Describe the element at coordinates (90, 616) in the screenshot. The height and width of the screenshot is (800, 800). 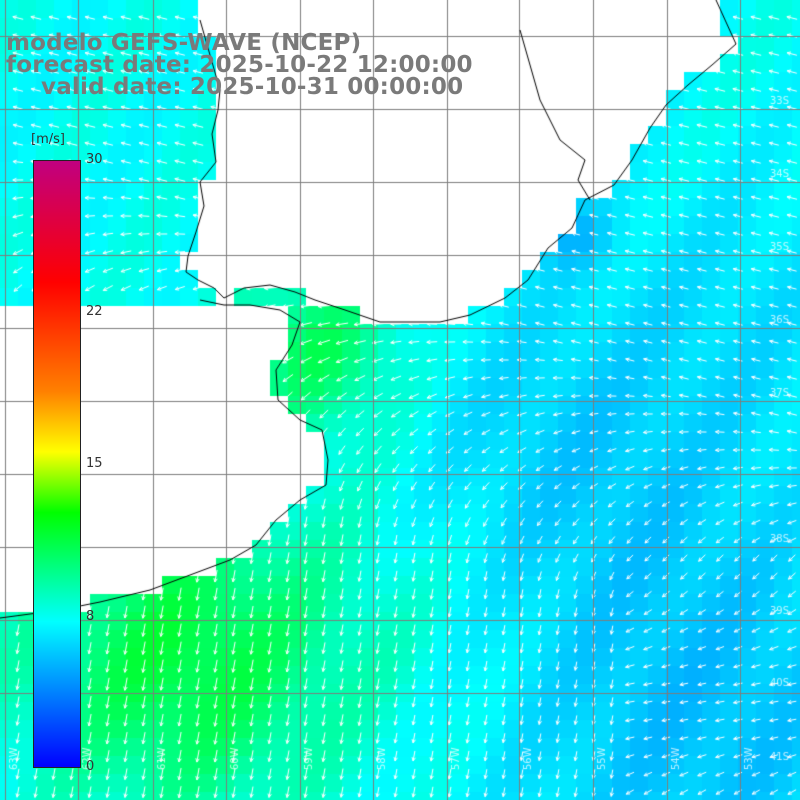
I see `colorbar-tick-8: 8` at that location.